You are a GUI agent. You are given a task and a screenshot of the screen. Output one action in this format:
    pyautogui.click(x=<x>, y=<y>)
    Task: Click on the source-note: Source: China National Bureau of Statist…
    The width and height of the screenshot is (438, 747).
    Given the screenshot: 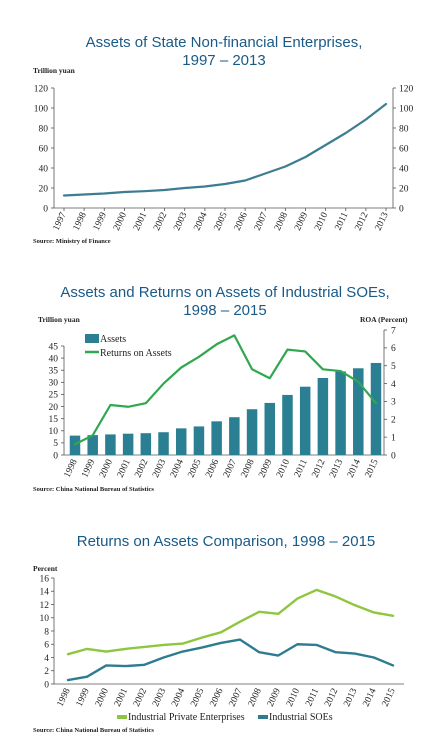 What is the action you would take?
    pyautogui.click(x=93, y=730)
    